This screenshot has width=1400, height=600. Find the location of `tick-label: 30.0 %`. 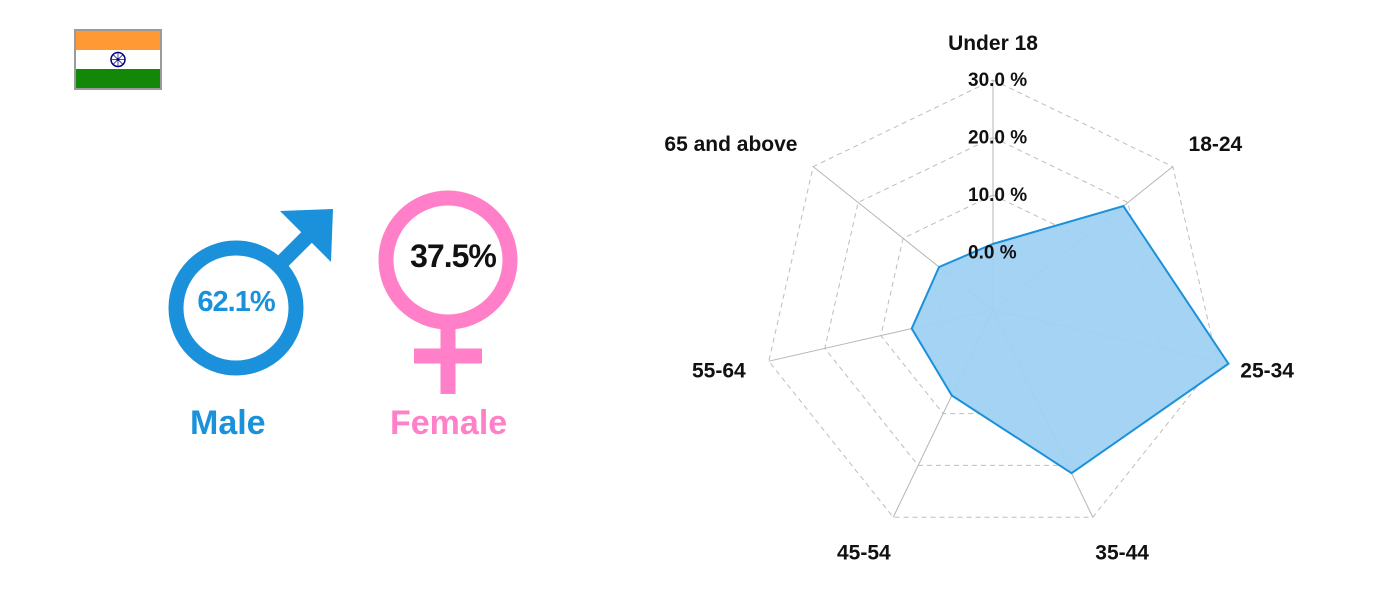

tick-label: 30.0 % is located at coordinates (997, 80).